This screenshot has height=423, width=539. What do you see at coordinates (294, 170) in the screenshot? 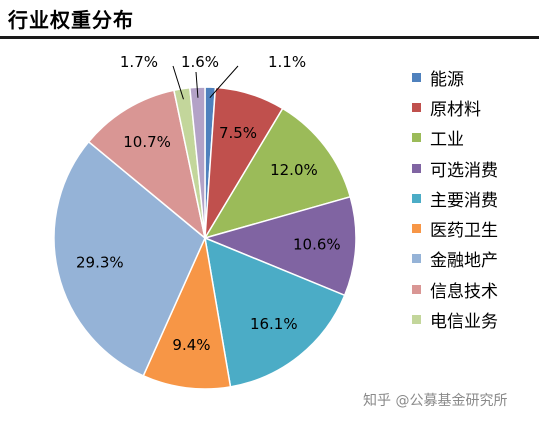
I see `data-label-3: 12.0%` at bounding box center [294, 170].